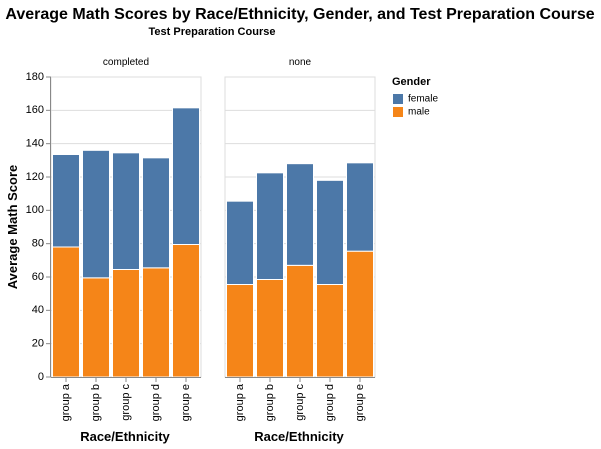 This screenshot has height=449, width=601. Describe the element at coordinates (300, 62) in the screenshot. I see `facet-label-none: none` at that location.